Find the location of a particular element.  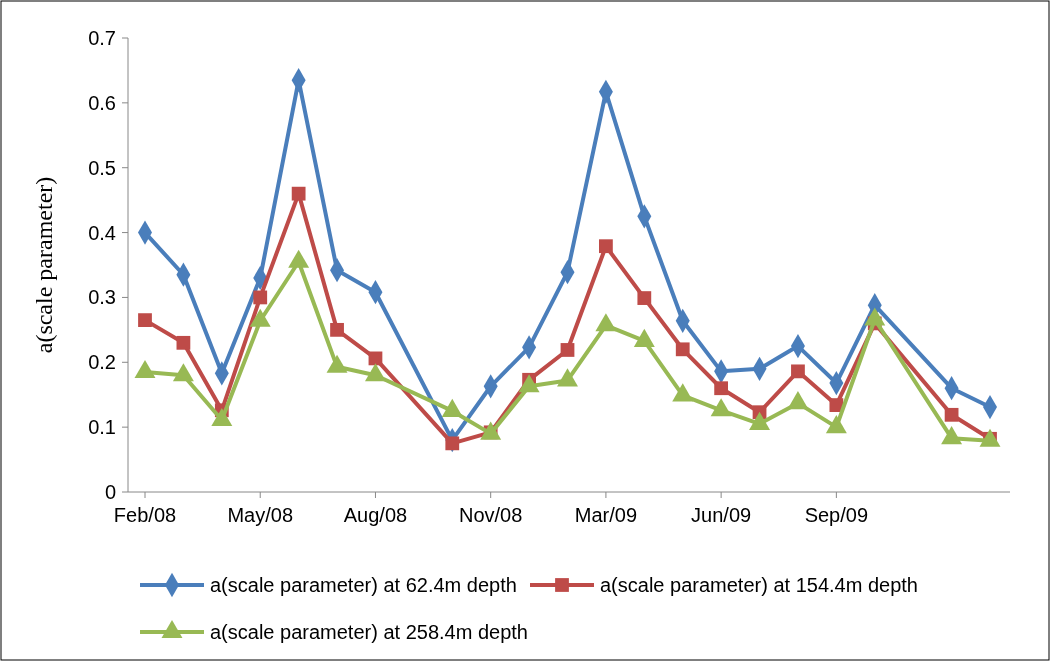

y-tick-label: 0.4 is located at coordinates (102, 232).